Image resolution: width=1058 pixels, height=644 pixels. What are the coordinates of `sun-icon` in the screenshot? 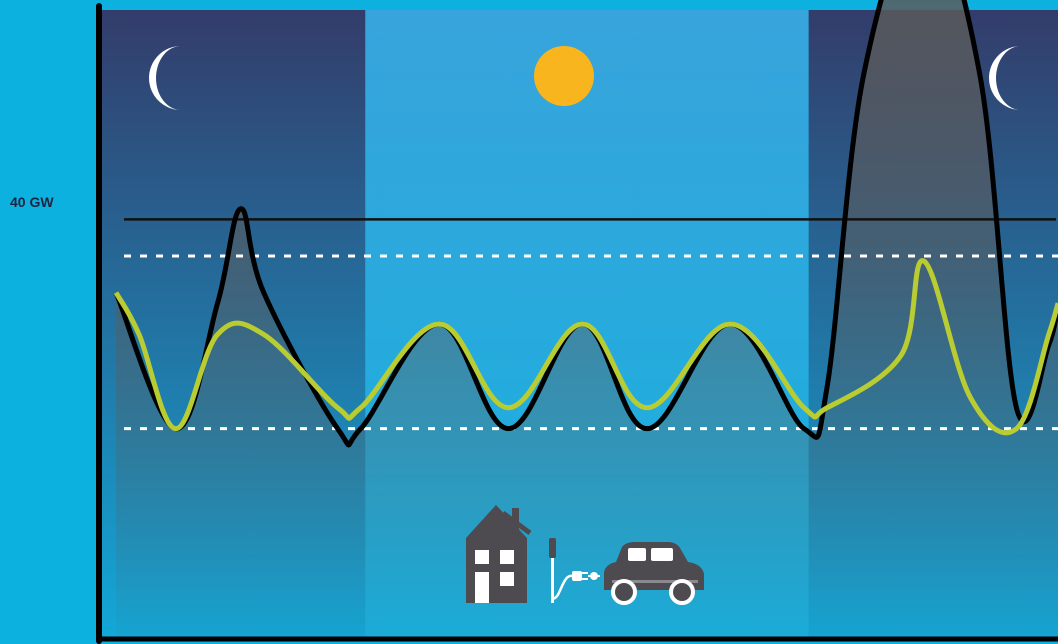 It's located at (564, 76).